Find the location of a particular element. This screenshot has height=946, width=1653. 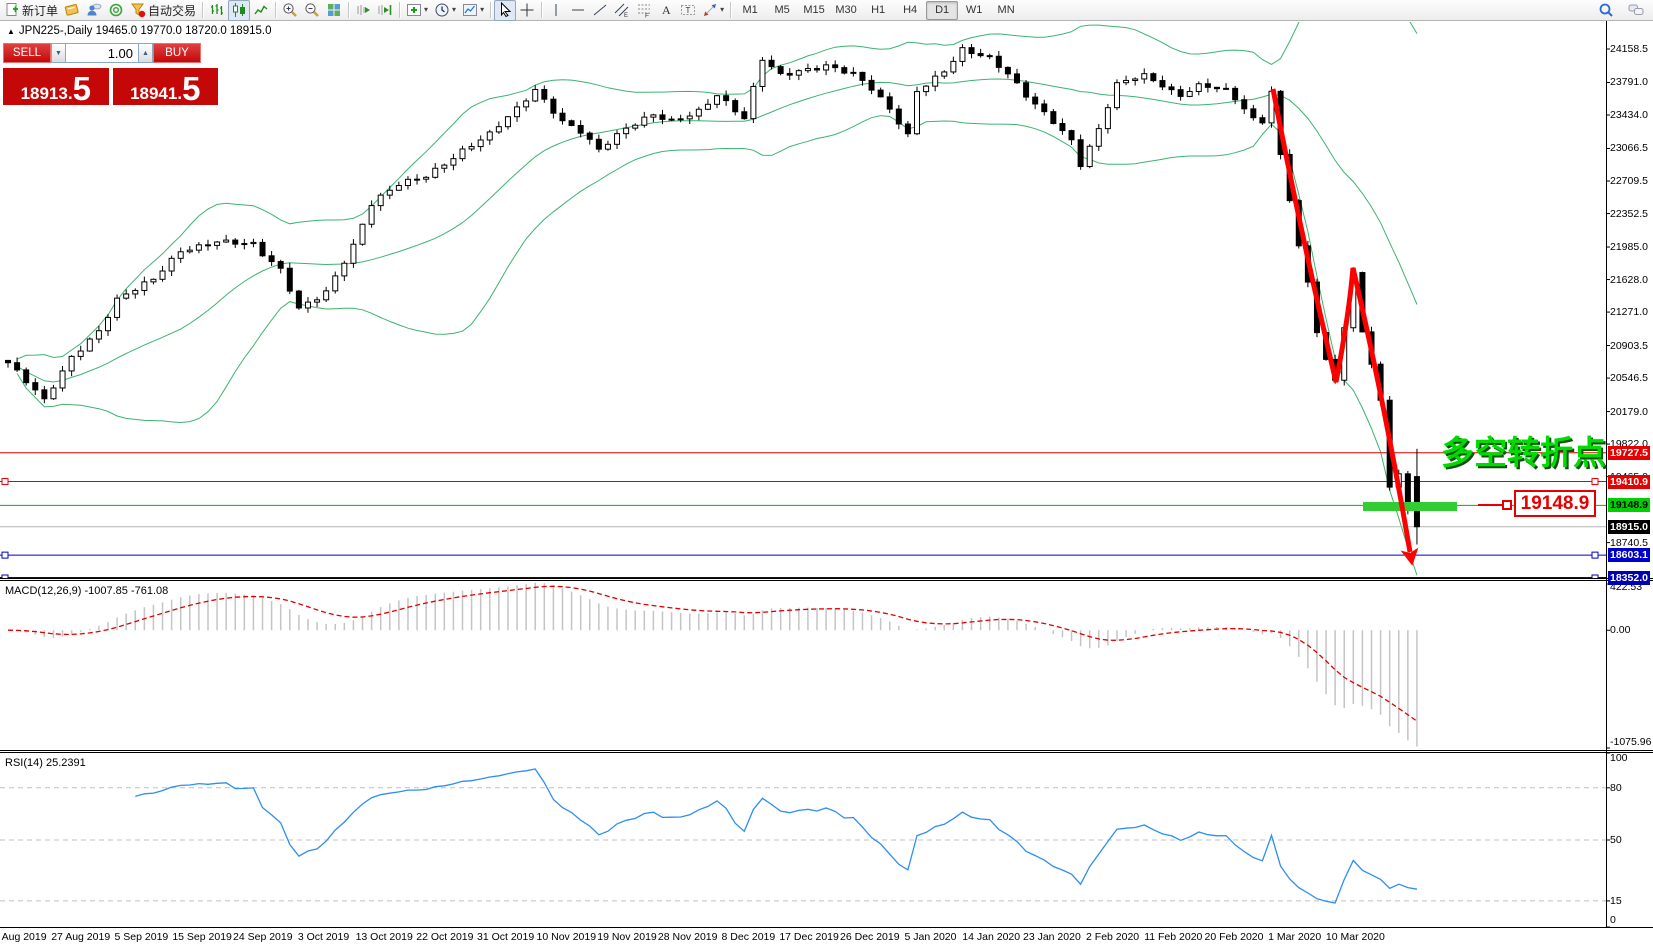

navigator-button is located at coordinates (116, 10).